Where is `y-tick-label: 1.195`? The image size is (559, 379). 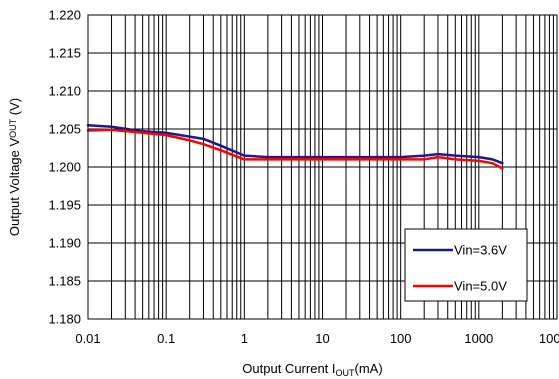
y-tick-label: 1.195 is located at coordinates (64, 205).